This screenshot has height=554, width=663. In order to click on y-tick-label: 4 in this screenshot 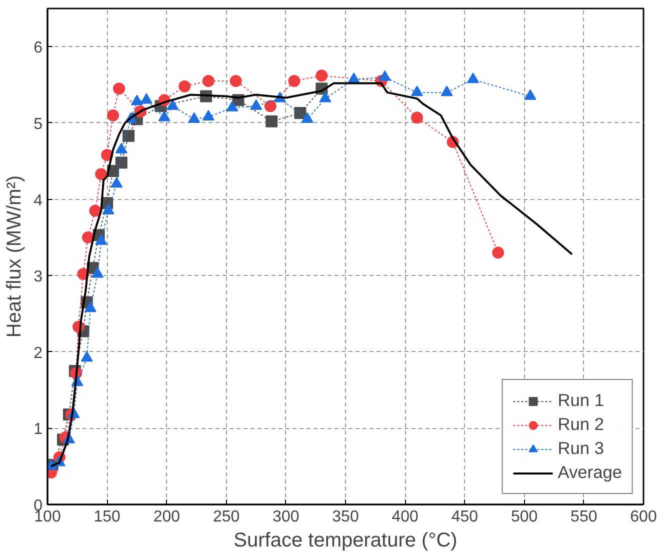, I will do `click(38, 201)`.